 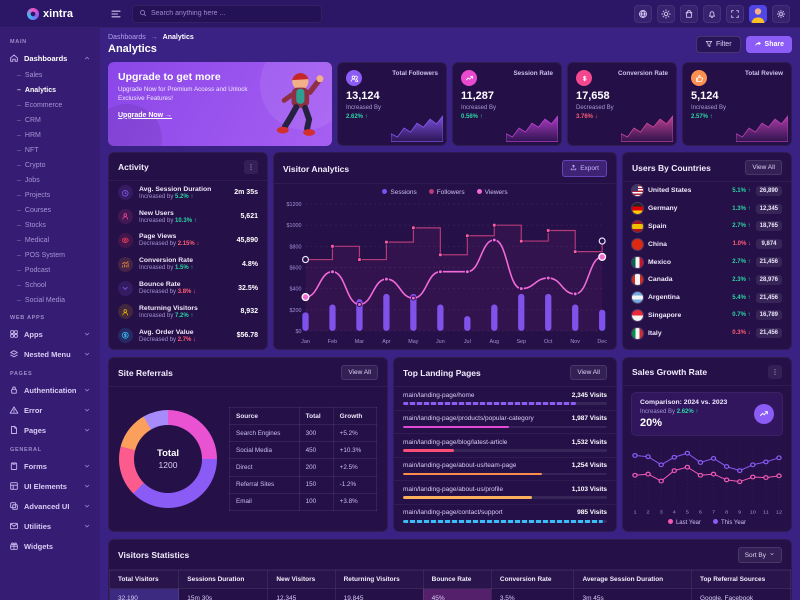 I want to click on sidebar-item-nft: – NFT, so click(x=28, y=150).